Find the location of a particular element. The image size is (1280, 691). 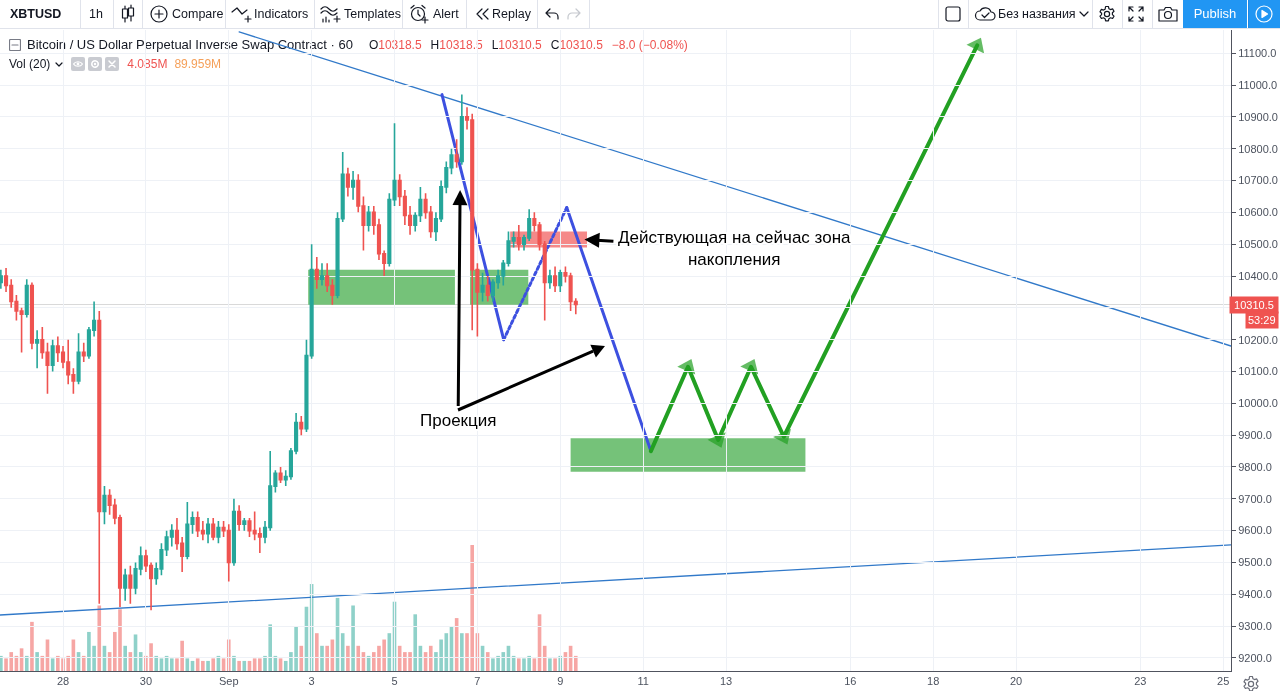

text: Bitcoin / US Dollar Perpetual Inverse Swap Contract · 60 is located at coordinates (190, 45).